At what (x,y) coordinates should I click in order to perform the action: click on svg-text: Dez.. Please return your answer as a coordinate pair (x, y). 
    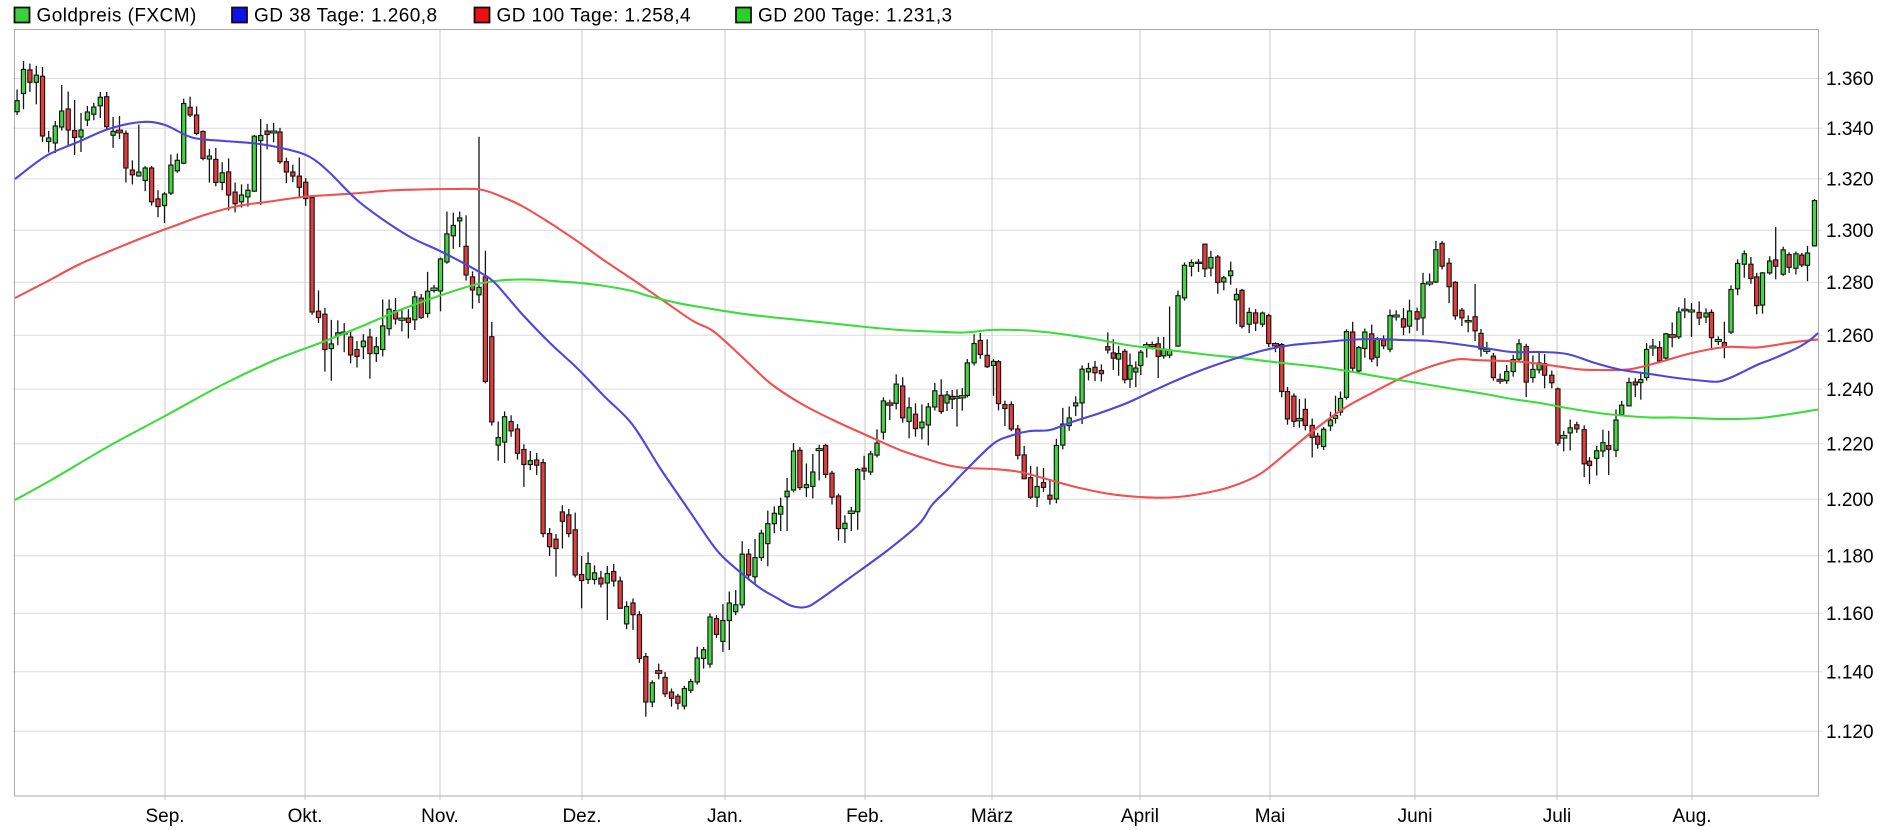
    Looking at the image, I should click on (581, 816).